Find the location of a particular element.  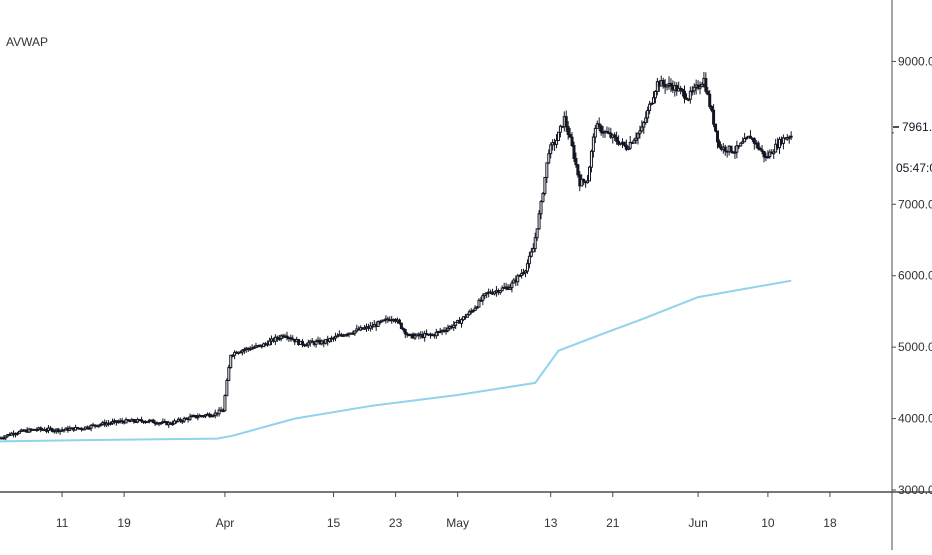

y-tick-label: 6000.0 is located at coordinates (915, 276).